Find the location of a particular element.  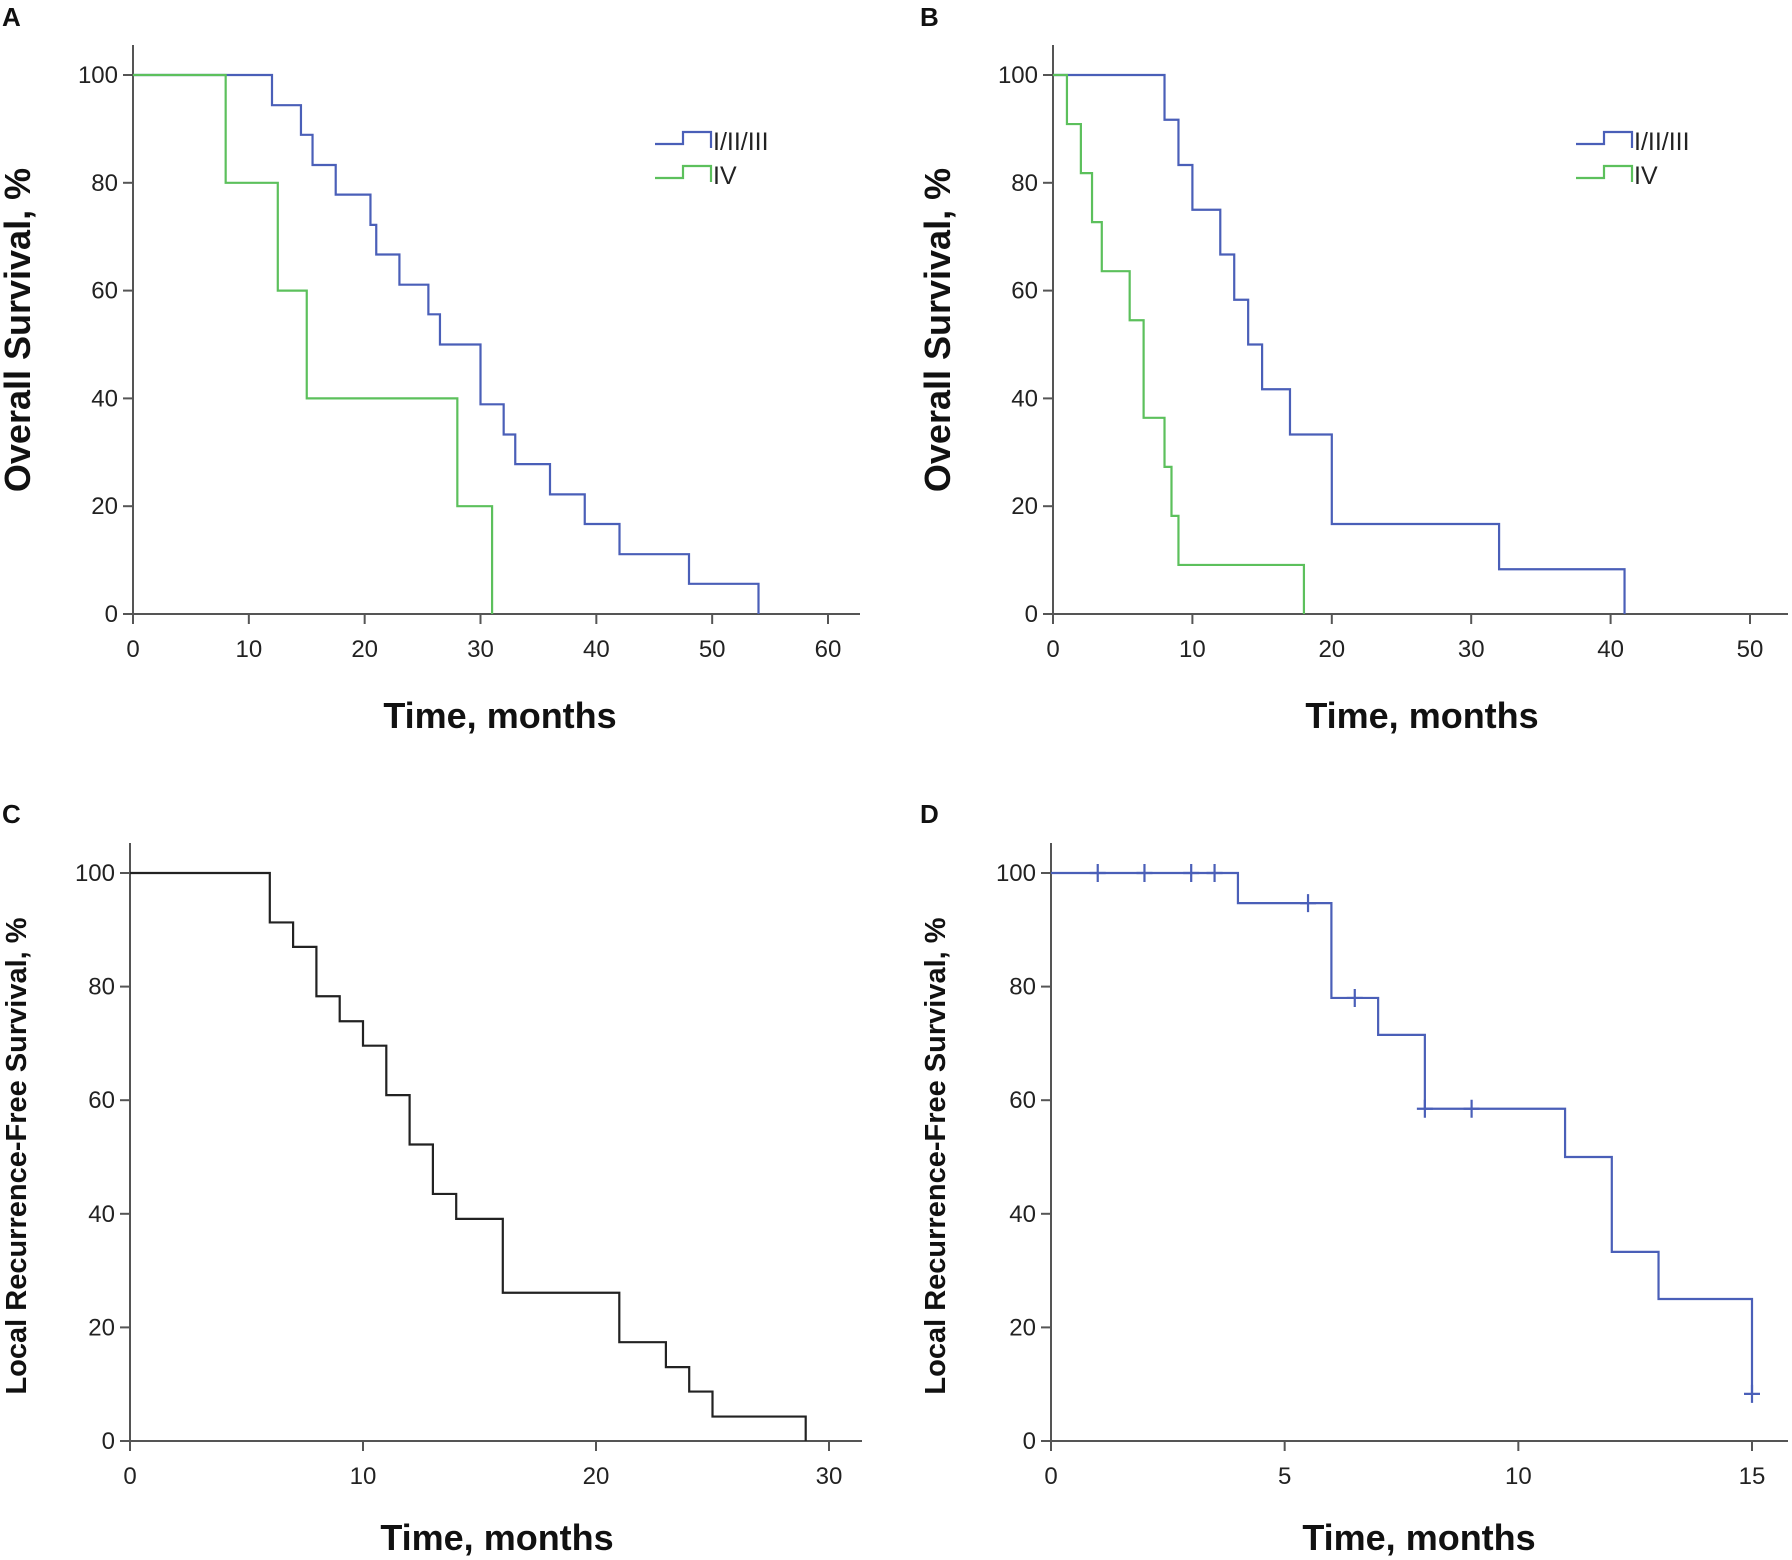

panel-b-x-tick-label: 50 is located at coordinates (1750, 649).